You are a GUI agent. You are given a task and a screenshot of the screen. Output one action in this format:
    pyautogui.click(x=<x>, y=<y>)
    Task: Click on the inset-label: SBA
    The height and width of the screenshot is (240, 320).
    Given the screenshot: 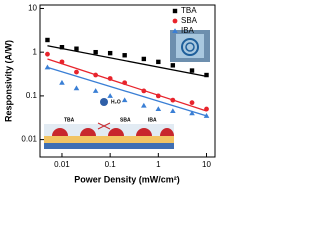 What is the action you would take?
    pyautogui.click(x=125, y=120)
    